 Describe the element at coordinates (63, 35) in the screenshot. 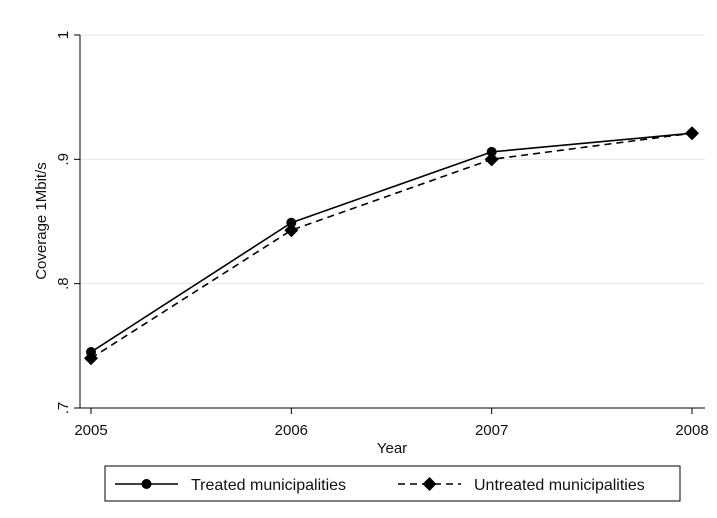

I see `y-tick-label: 1` at that location.